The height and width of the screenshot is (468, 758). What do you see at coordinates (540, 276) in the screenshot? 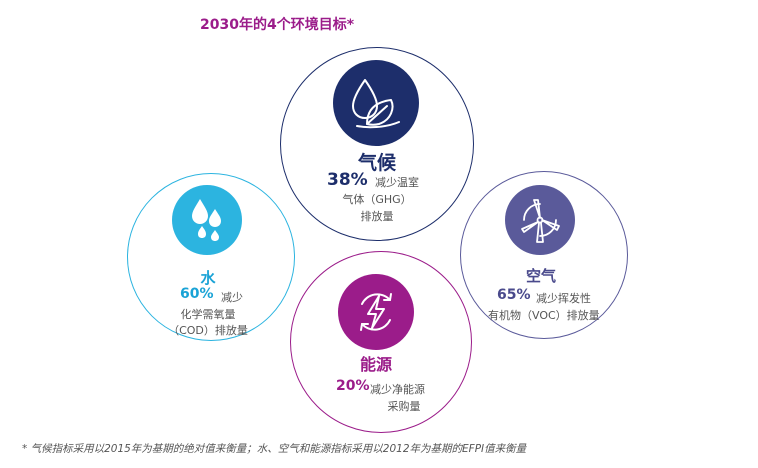
I see `air-goal-name: 空气` at bounding box center [540, 276].